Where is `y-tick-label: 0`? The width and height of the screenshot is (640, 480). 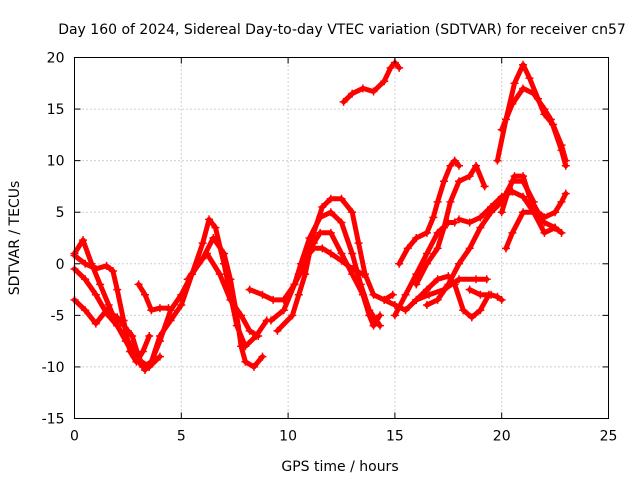
y-tick-label: 0 is located at coordinates (60, 265).